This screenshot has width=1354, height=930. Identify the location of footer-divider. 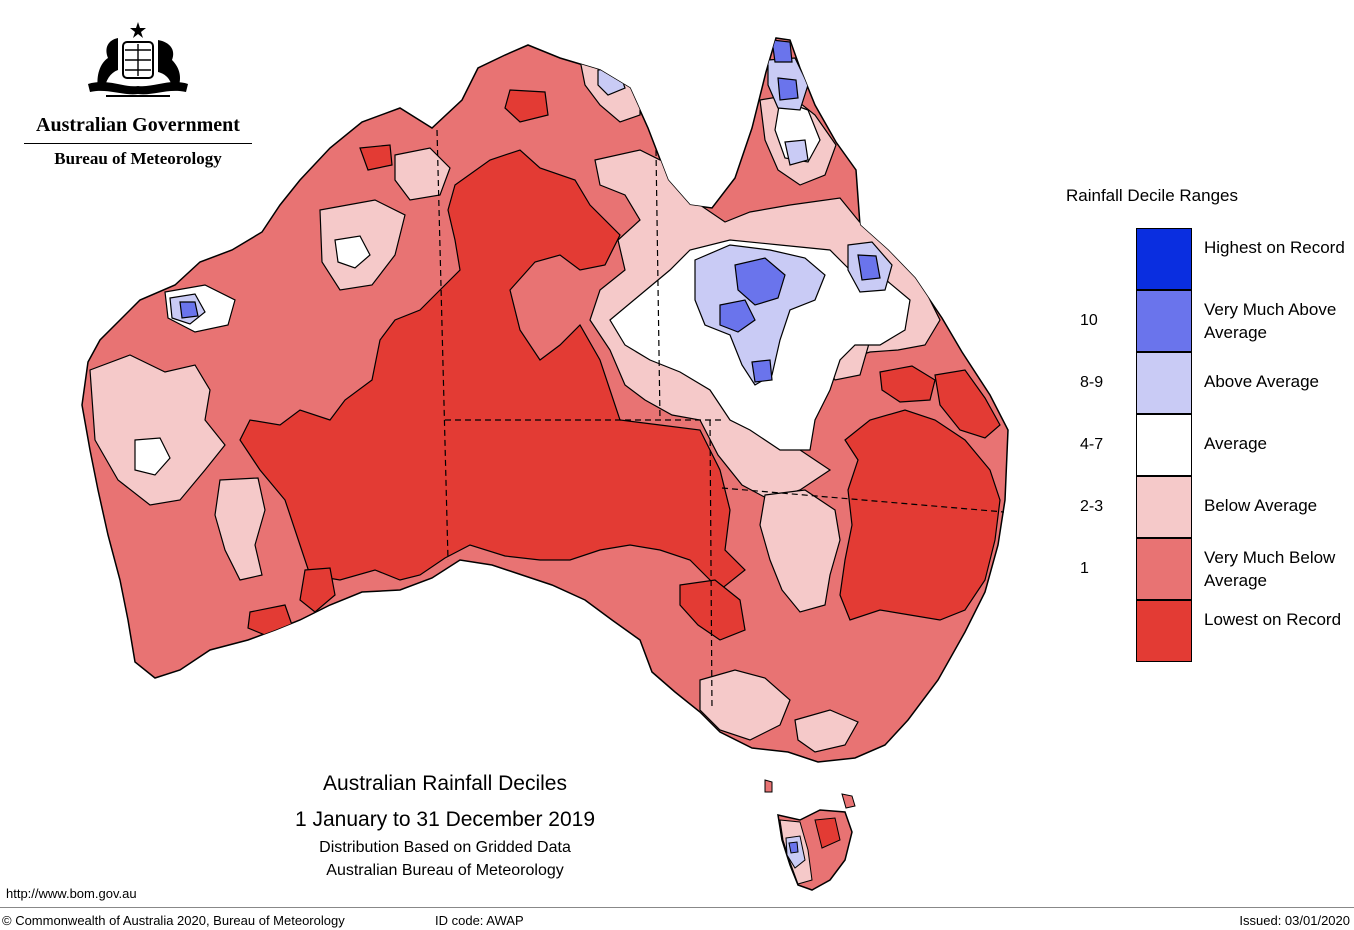
(677, 907).